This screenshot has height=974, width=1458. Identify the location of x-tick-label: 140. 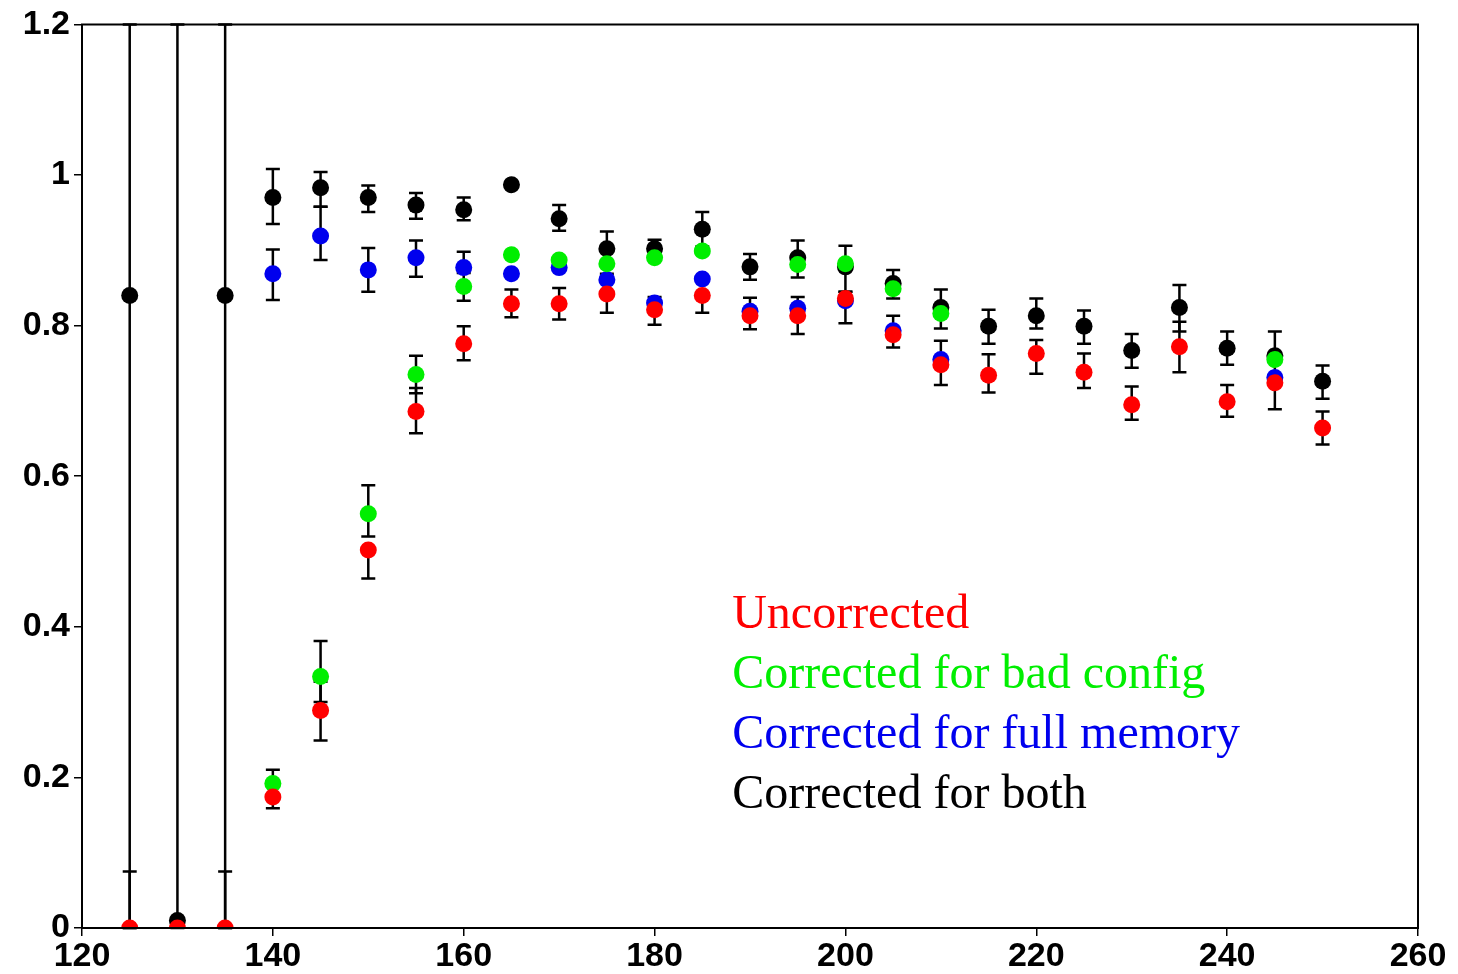
(273, 953).